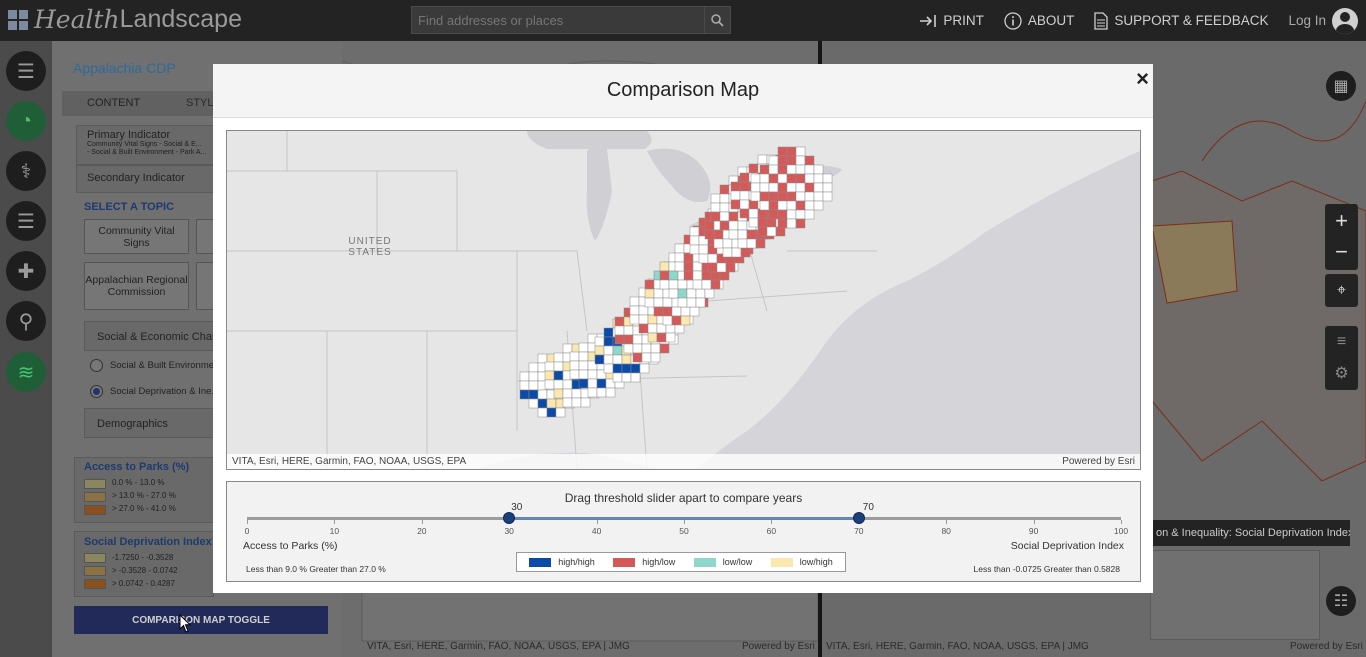 The height and width of the screenshot is (657, 1366). Describe the element at coordinates (26, 221) in the screenshot. I see `nav-layers-icon-2: ☰` at that location.